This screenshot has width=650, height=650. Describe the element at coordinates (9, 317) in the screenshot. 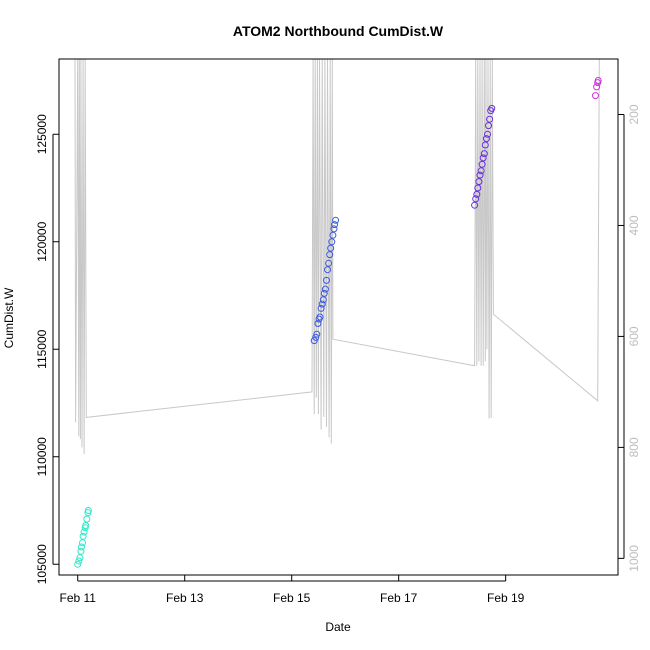

I see `y-axis-label: CumDist.W` at that location.